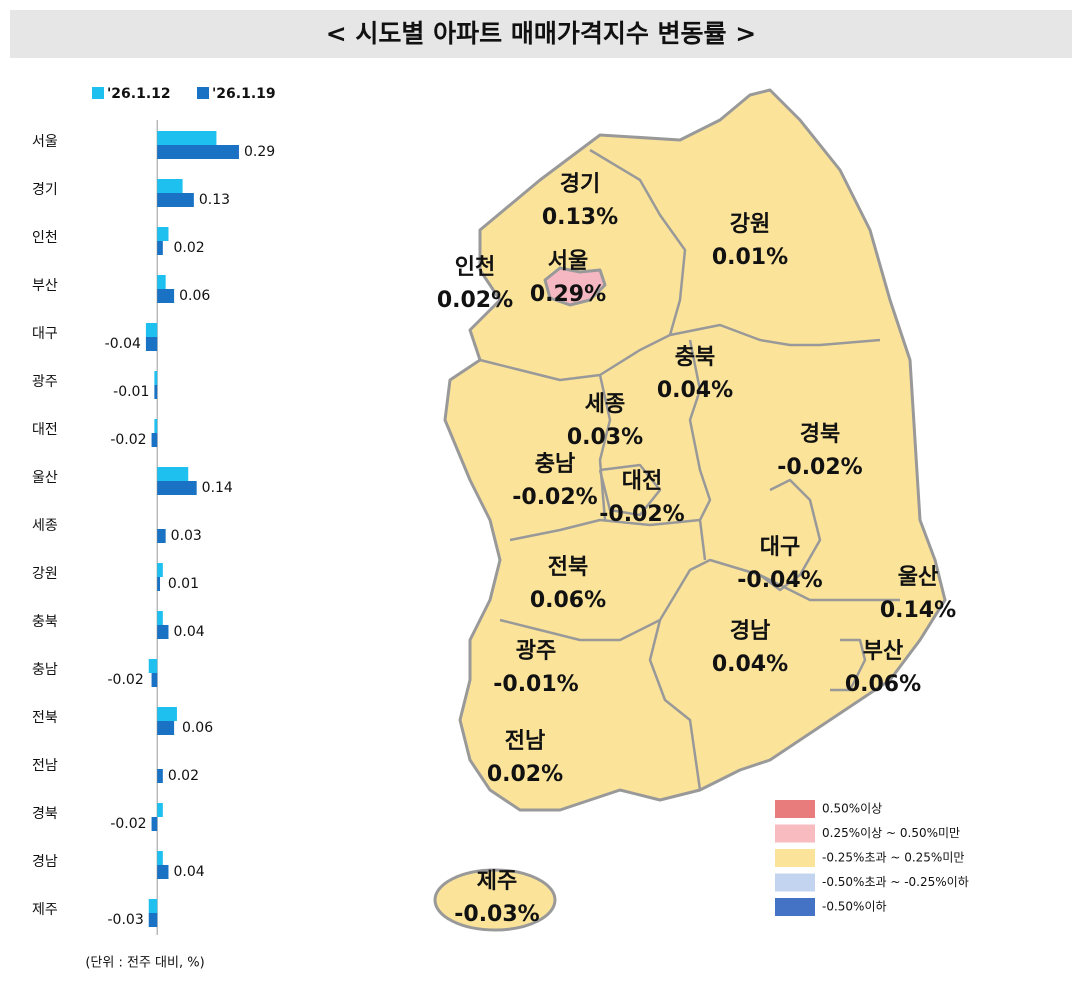 This screenshot has height=990, width=1080. I want to click on value-label: -0.04, so click(123, 344).